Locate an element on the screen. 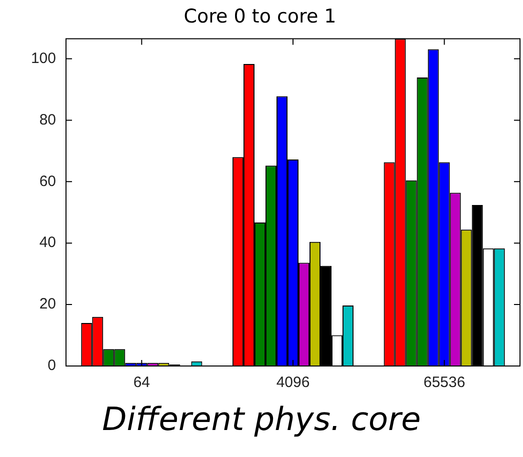  chart-title: Core 0 to core 1 is located at coordinates (260, 16).